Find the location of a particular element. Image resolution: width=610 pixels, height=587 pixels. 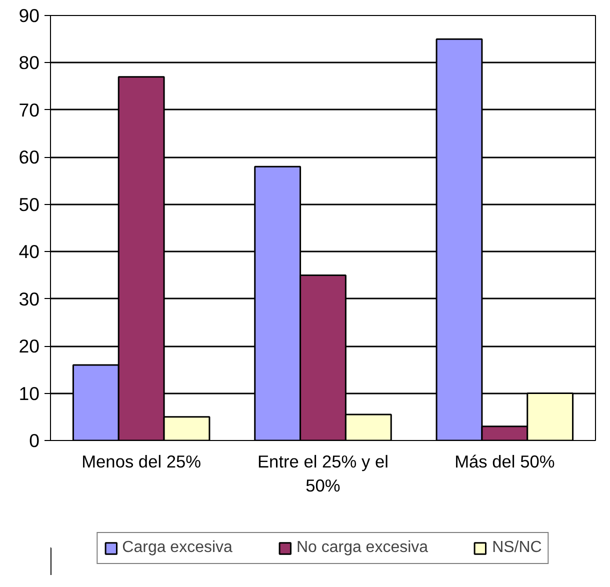

legend-label: No carga excesiva is located at coordinates (362, 547).